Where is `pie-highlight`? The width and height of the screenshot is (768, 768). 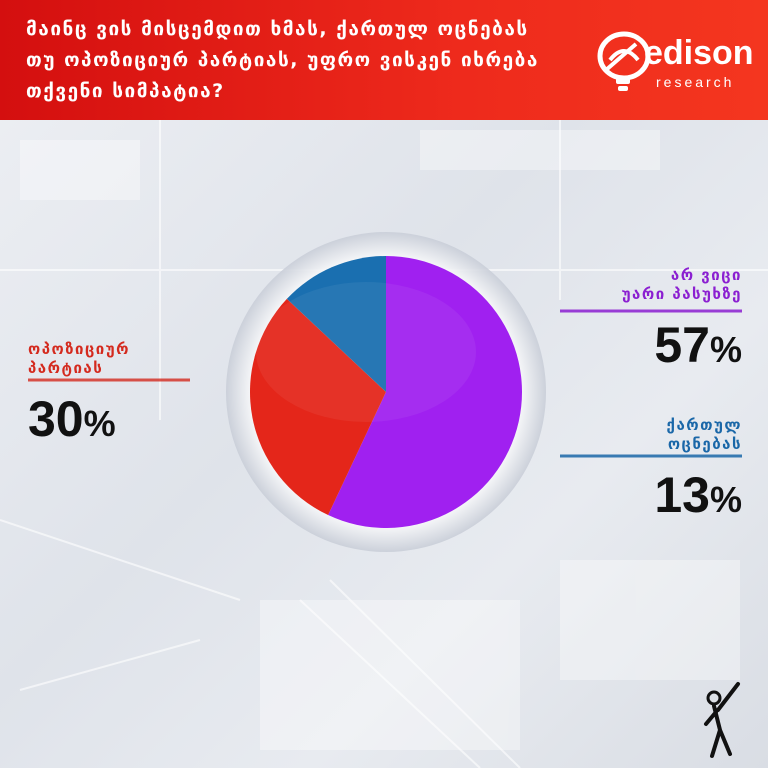 pie-highlight is located at coordinates (366, 352).